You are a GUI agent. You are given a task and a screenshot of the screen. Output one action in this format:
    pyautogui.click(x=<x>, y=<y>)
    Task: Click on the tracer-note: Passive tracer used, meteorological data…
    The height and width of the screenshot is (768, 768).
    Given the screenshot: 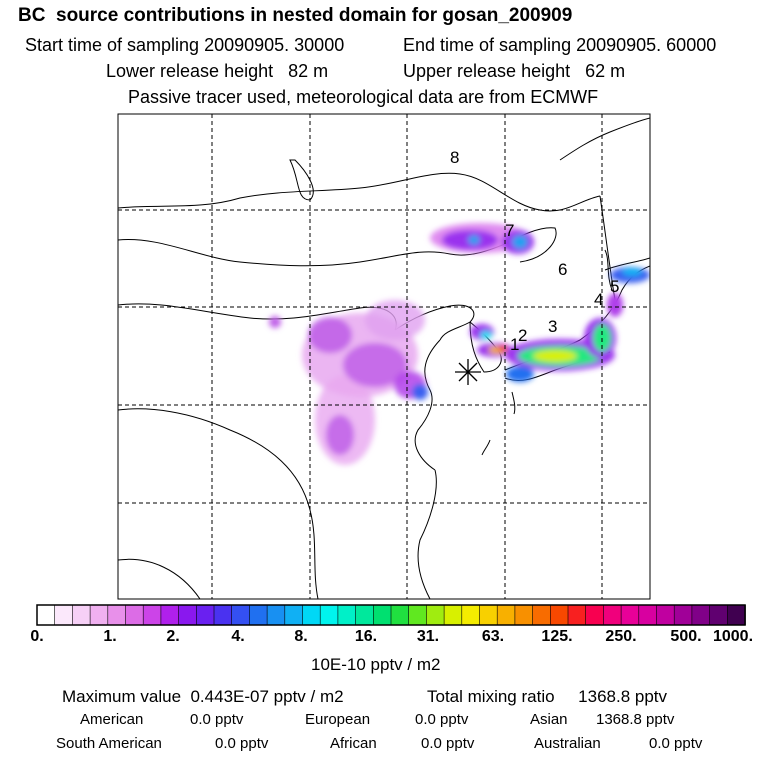 What is the action you would take?
    pyautogui.click(x=363, y=97)
    